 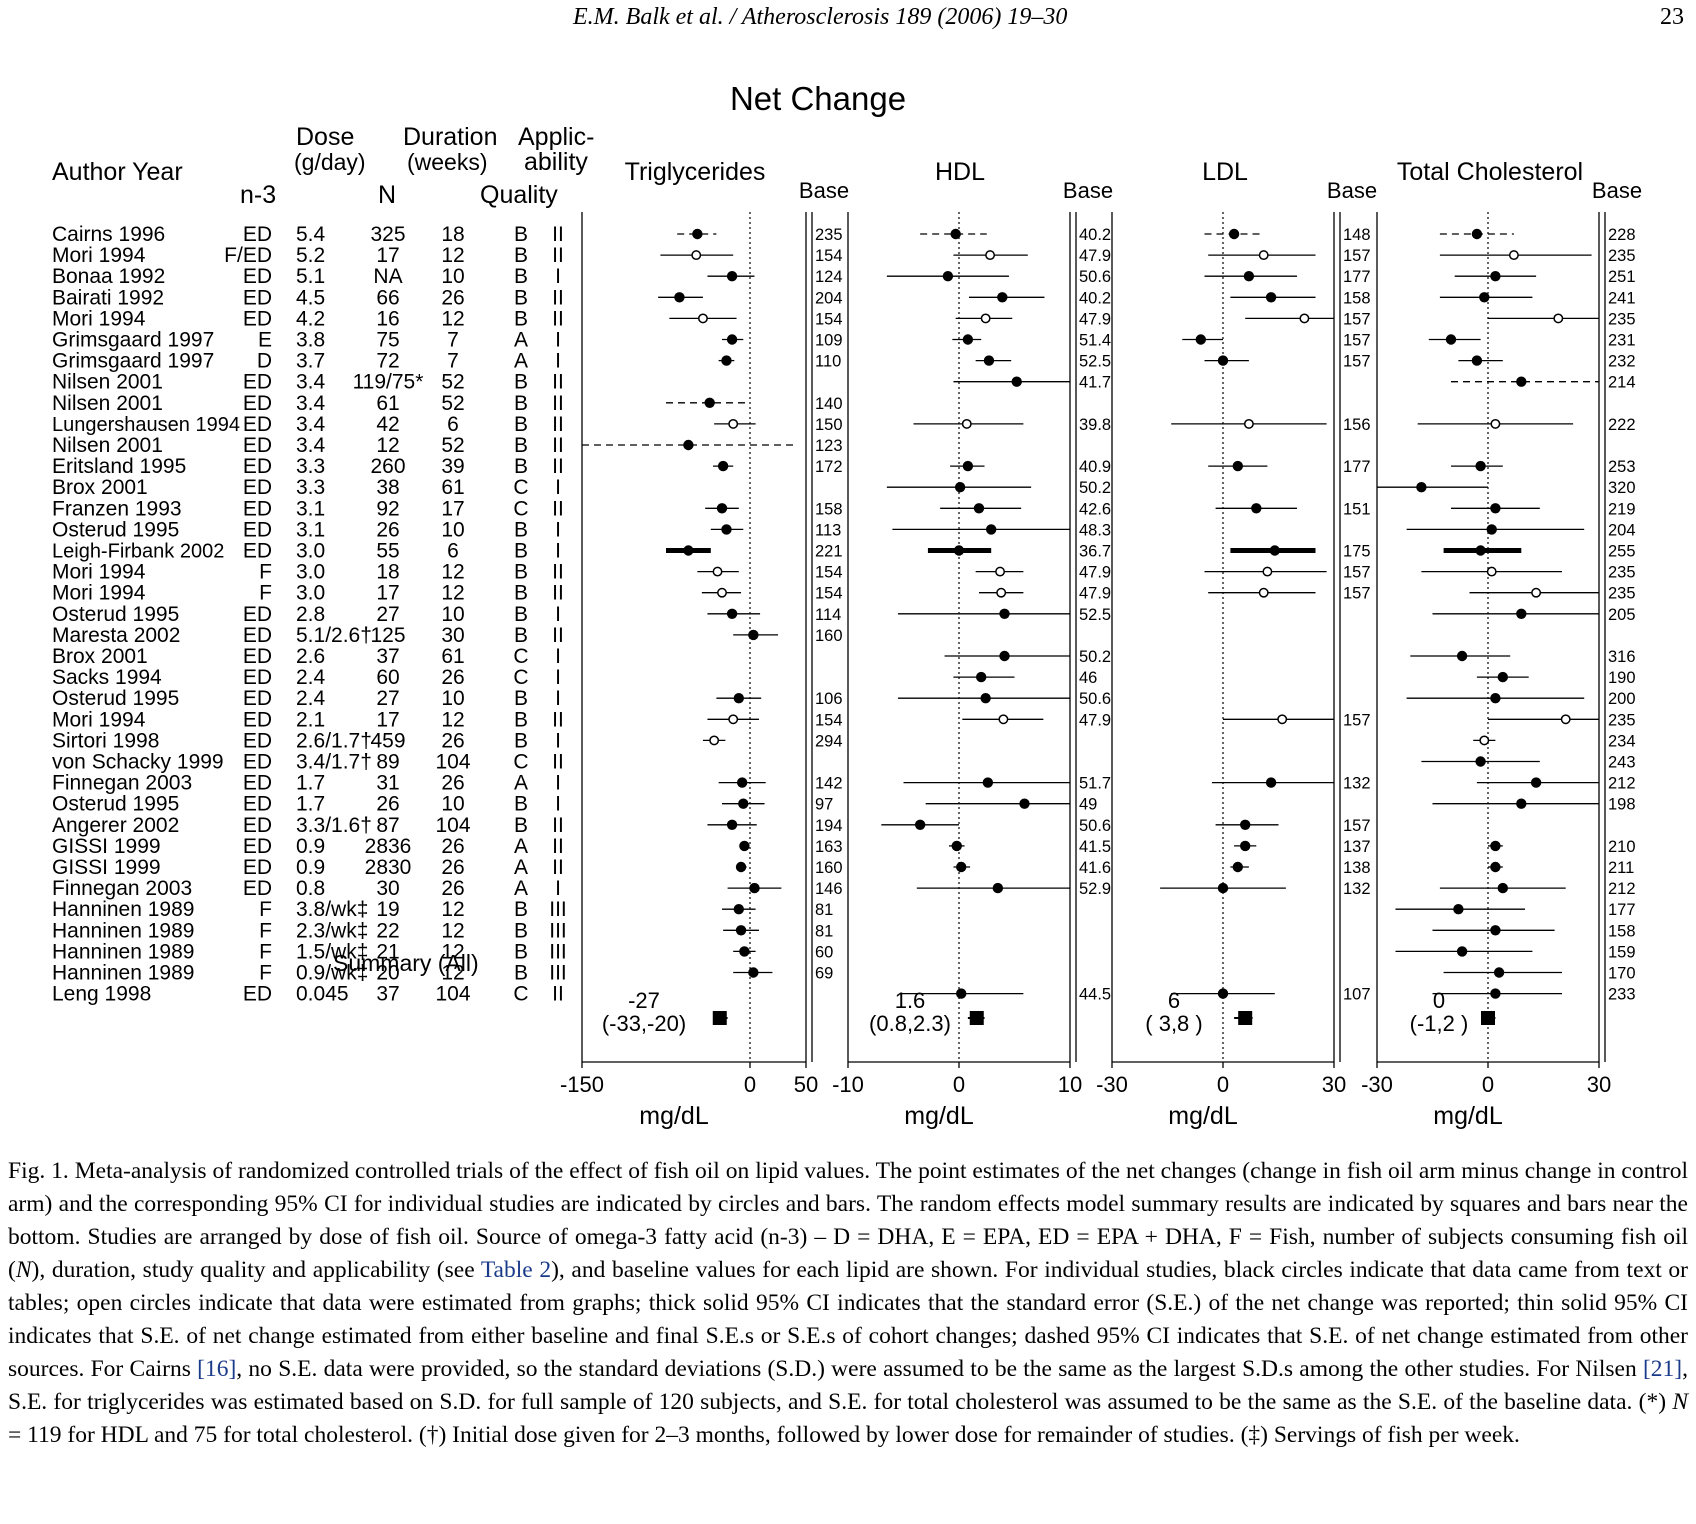 I want to click on baseline-value: 109, so click(x=829, y=341).